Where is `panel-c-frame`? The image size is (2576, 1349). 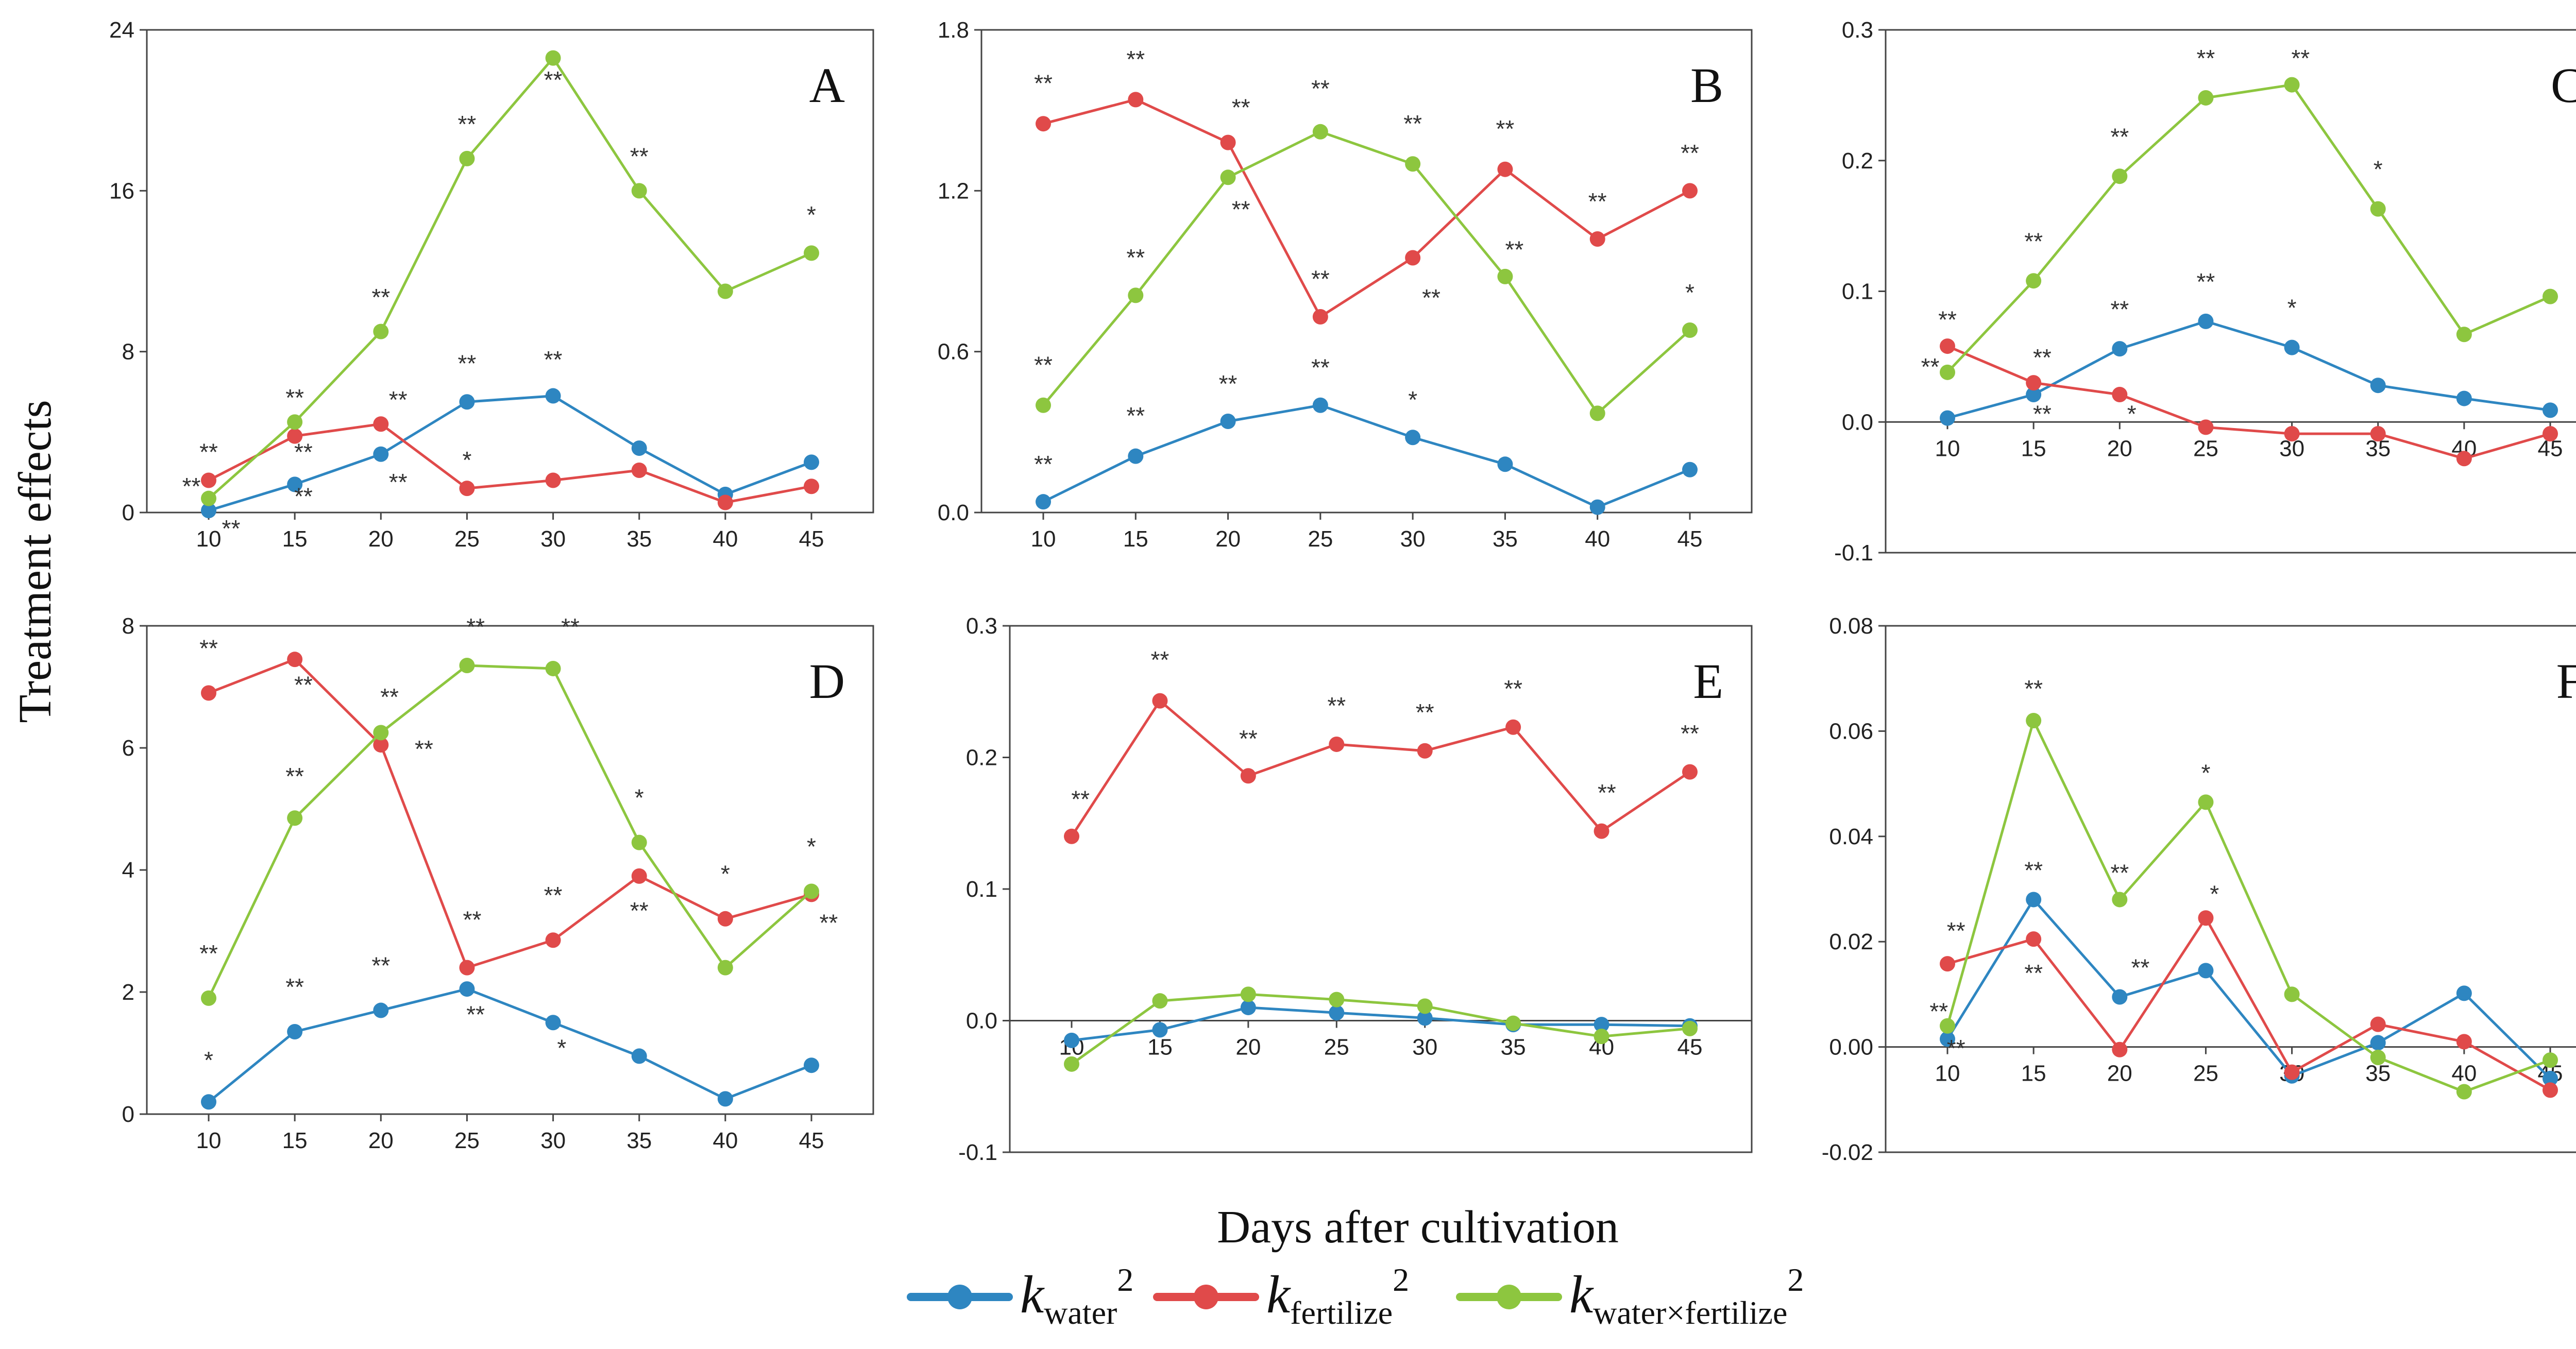
panel-c-frame is located at coordinates (2230, 291).